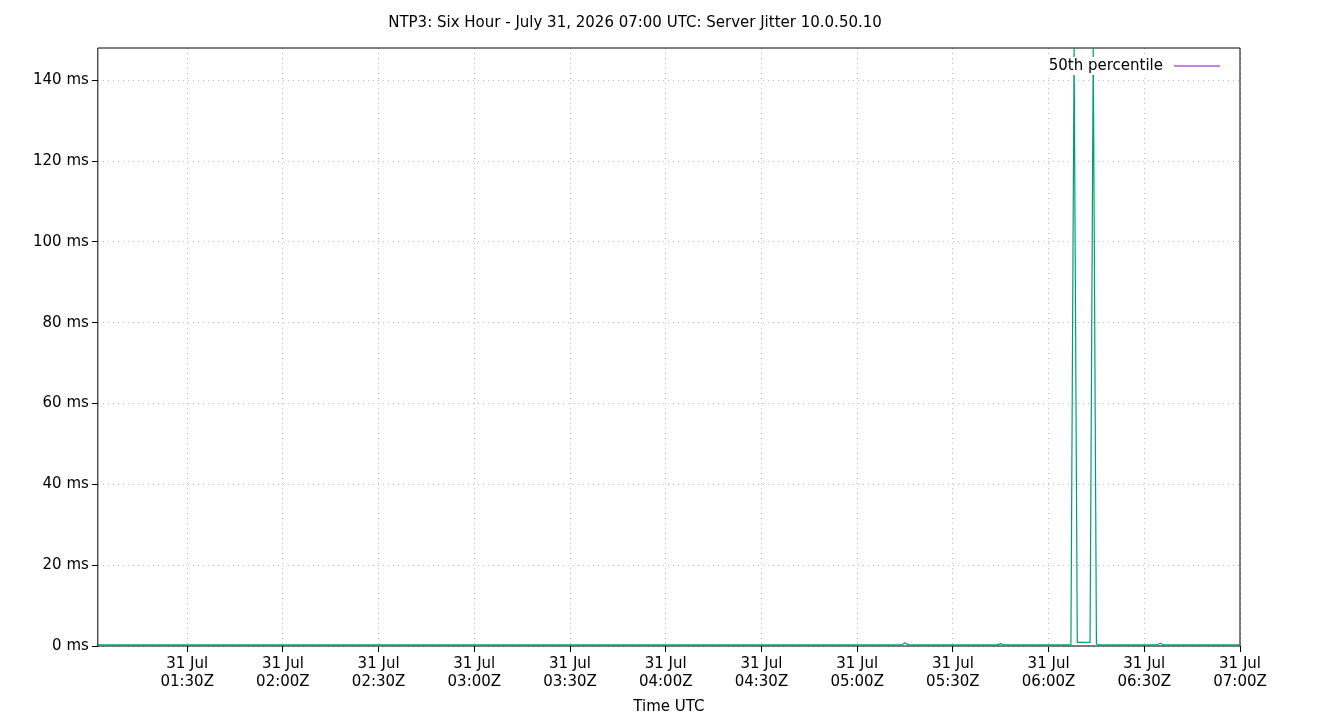  What do you see at coordinates (570, 671) in the screenshot?
I see `x-tick-label: 31 Jul 03:30Z` at bounding box center [570, 671].